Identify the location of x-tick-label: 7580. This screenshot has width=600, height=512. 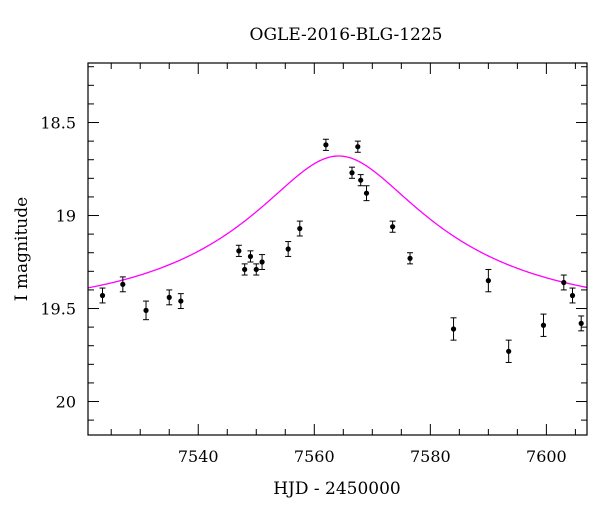
(430, 456).